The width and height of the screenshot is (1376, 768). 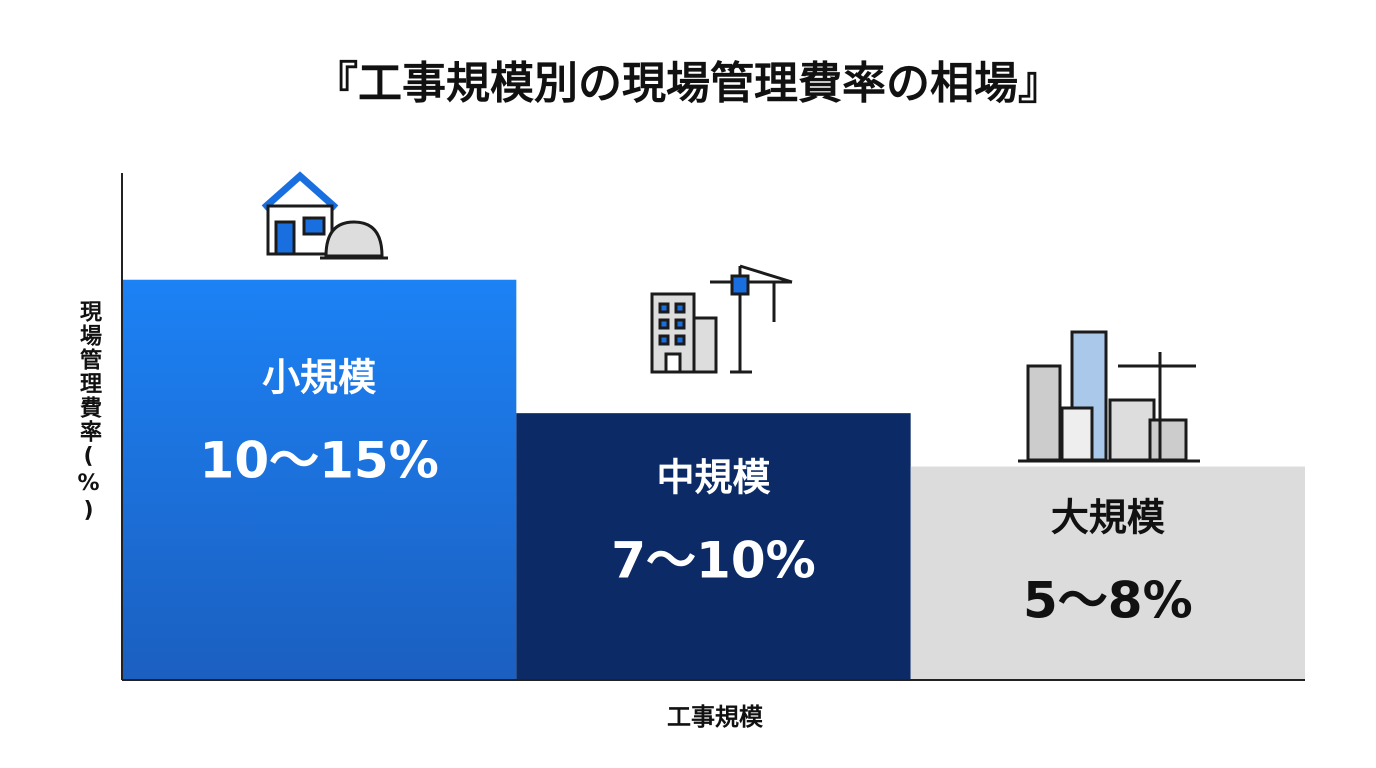 What do you see at coordinates (319, 460) in the screenshot?
I see `value-label: 10〜15%` at bounding box center [319, 460].